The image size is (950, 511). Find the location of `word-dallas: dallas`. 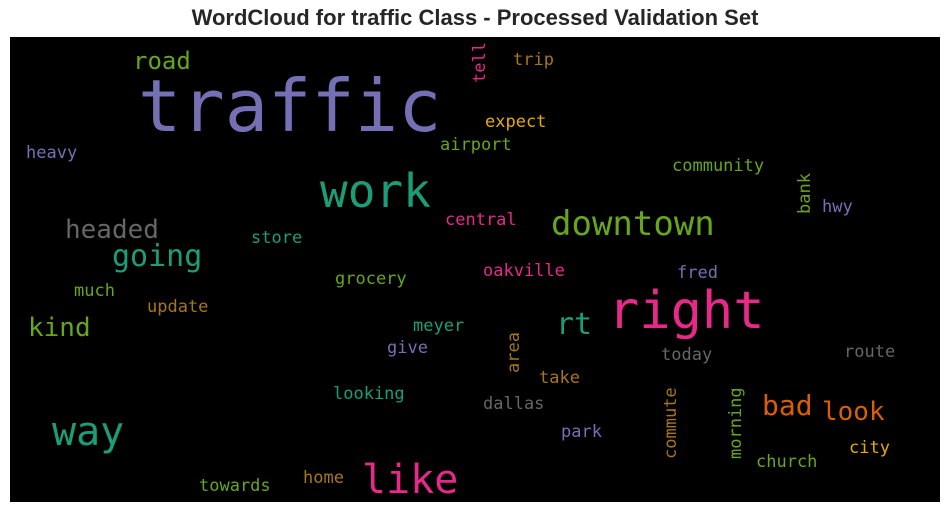

word-dallas: dallas is located at coordinates (514, 404).